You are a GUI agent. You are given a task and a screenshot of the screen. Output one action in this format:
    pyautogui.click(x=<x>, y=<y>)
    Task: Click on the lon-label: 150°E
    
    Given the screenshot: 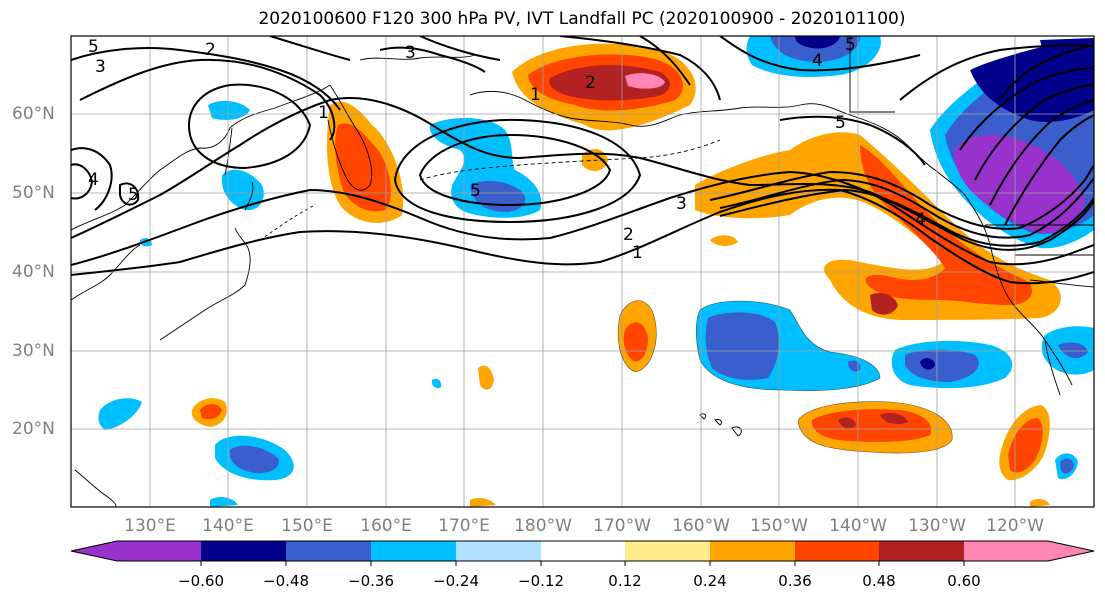 What is the action you would take?
    pyautogui.click(x=307, y=526)
    